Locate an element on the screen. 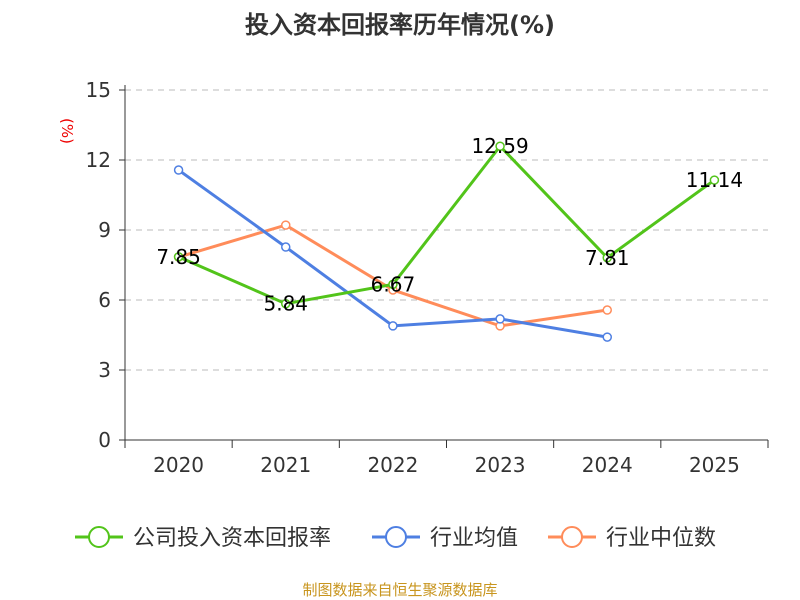 This screenshot has width=800, height=600. y-tick-label: 9 is located at coordinates (104, 230).